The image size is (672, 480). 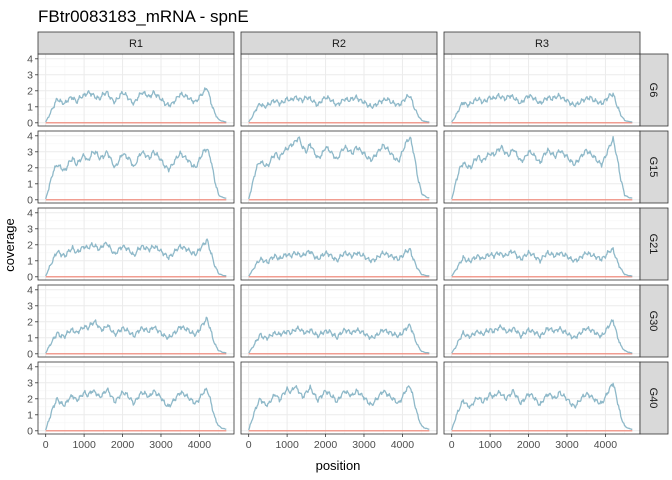 I want to click on row-strip-label: G15, so click(x=653, y=167).